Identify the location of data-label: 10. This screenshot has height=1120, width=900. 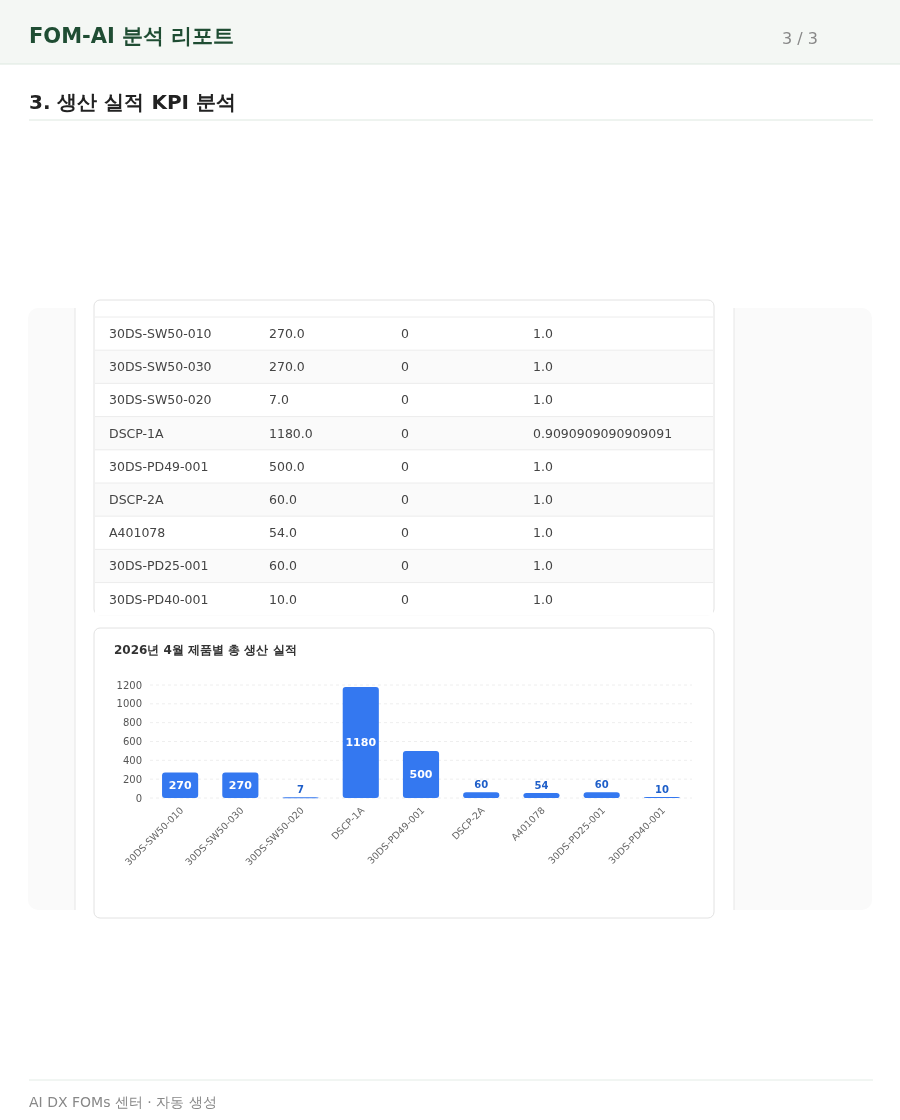
(661, 790).